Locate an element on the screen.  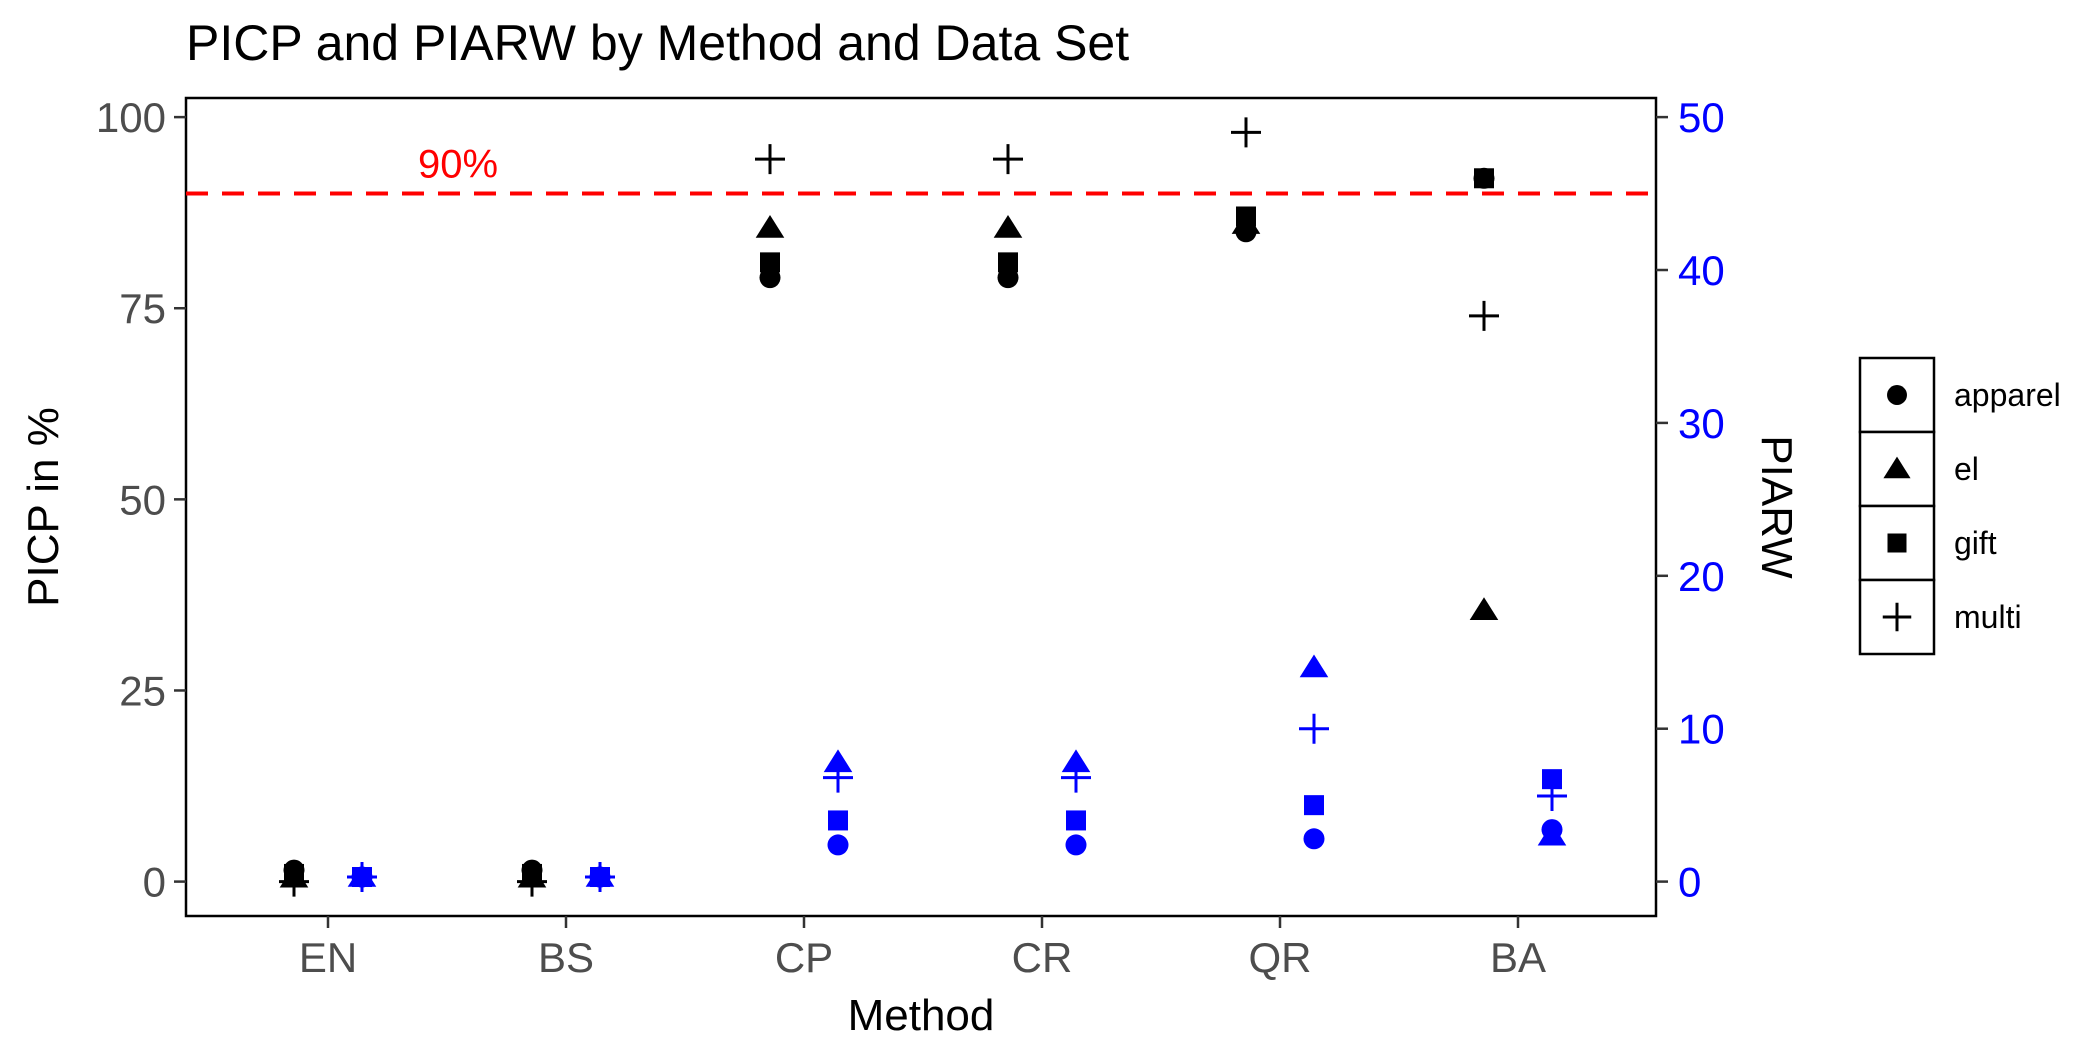
picp-point-el-cp is located at coordinates (770, 226).